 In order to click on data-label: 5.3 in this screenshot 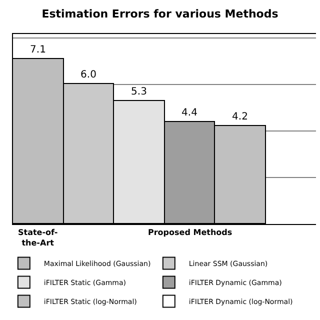, I will do `click(139, 92)`.